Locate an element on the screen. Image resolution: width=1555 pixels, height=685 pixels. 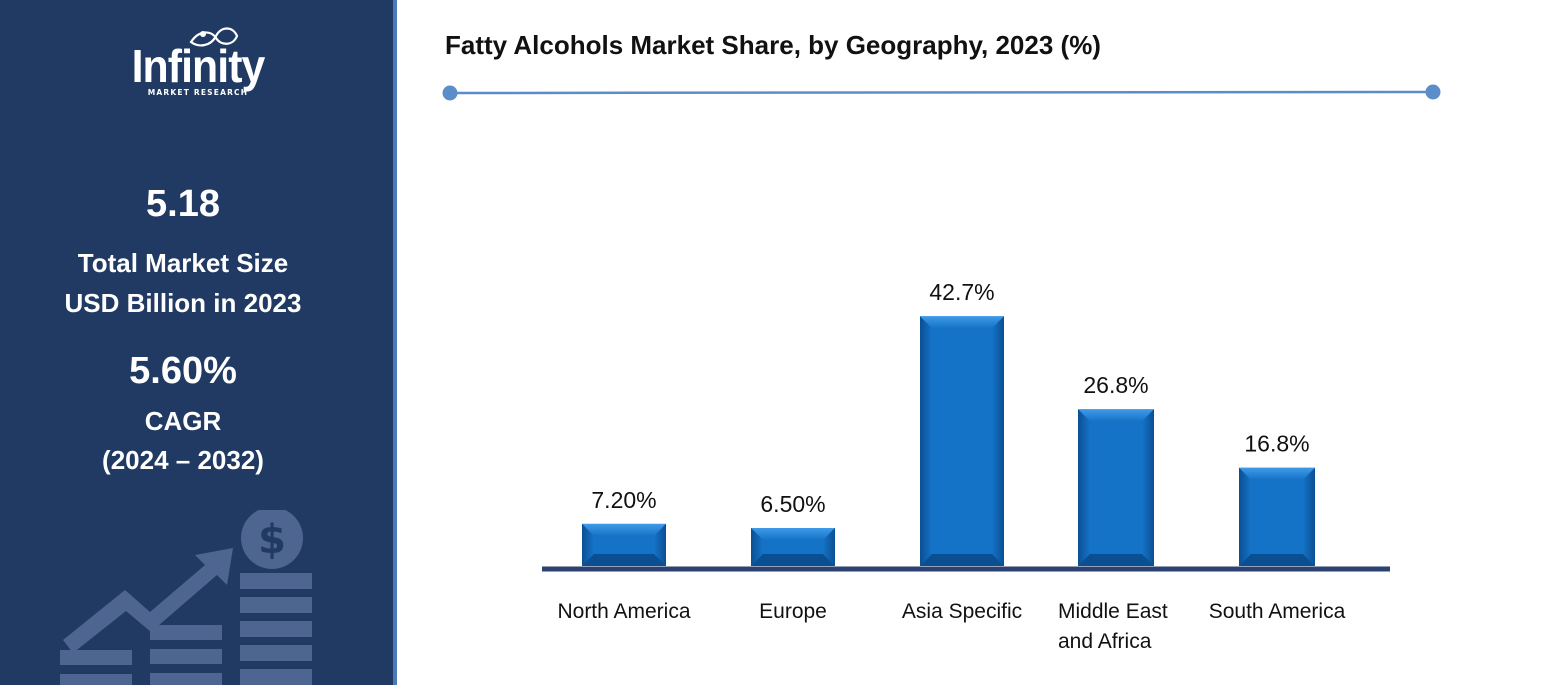
infinity-logo-icon is located at coordinates (214, 37).